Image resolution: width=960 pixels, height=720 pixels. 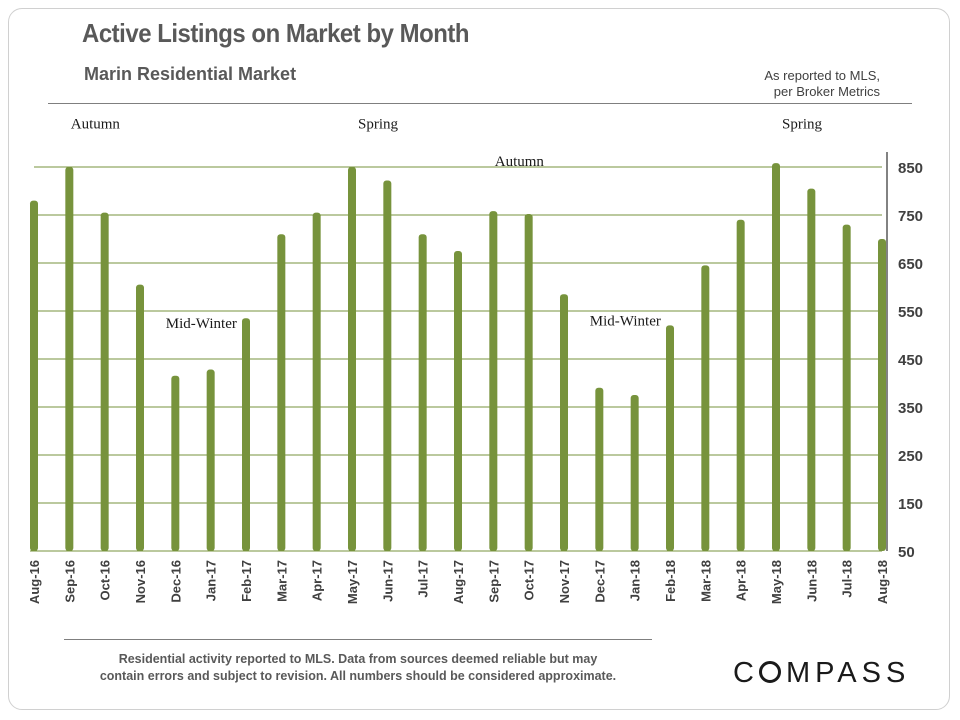 I want to click on x-tick-label: Apr-18, so click(x=741, y=580).